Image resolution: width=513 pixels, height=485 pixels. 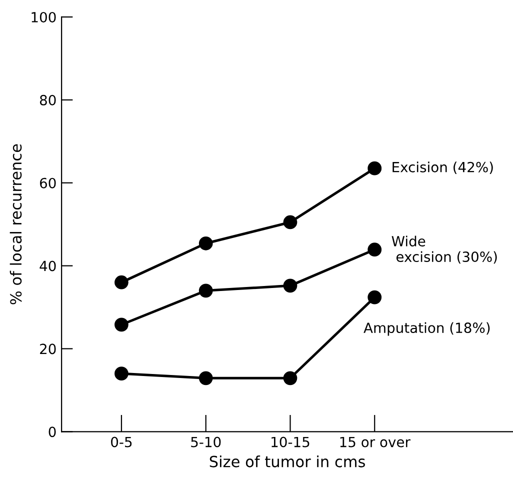 What do you see at coordinates (375, 442) in the screenshot?
I see `x-tick-label: 15 or over` at bounding box center [375, 442].